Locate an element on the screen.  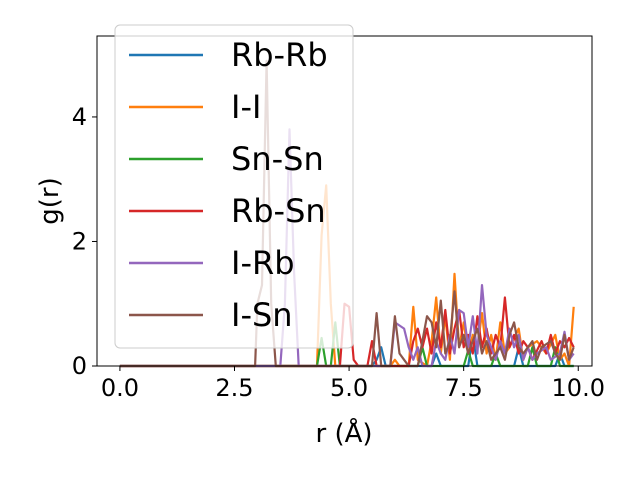
x-tick-label: 5.0 is located at coordinates (349, 388).